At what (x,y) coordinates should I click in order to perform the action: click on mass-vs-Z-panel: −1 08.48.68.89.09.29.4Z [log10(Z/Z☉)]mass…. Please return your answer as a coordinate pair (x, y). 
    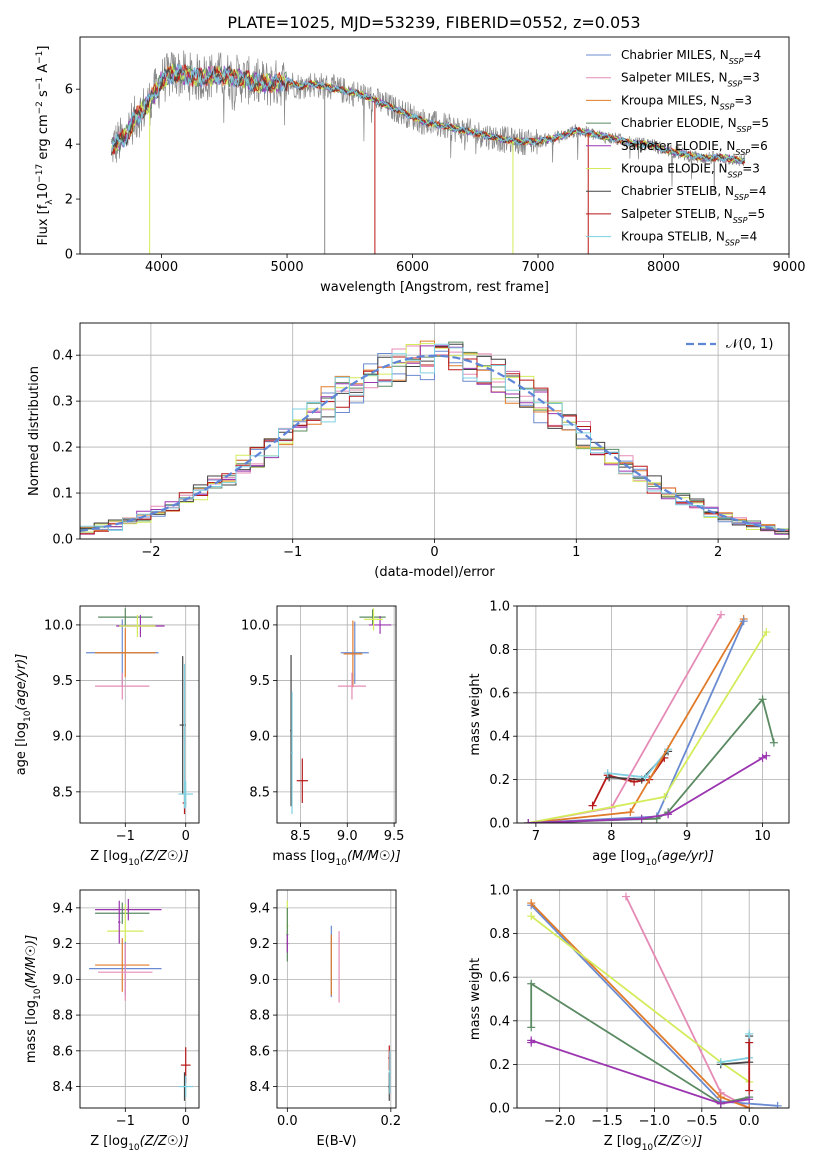
    Looking at the image, I should click on (112, 1021).